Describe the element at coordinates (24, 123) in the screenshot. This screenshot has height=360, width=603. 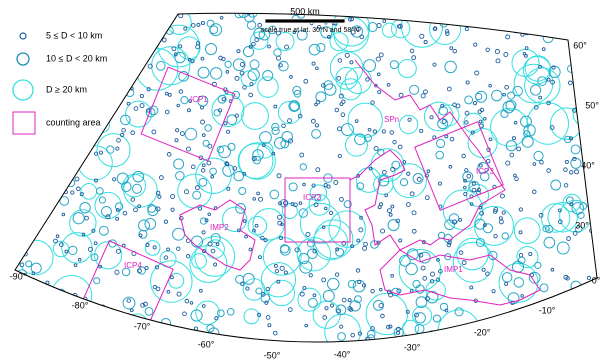
I see `legend-symbol` at that location.